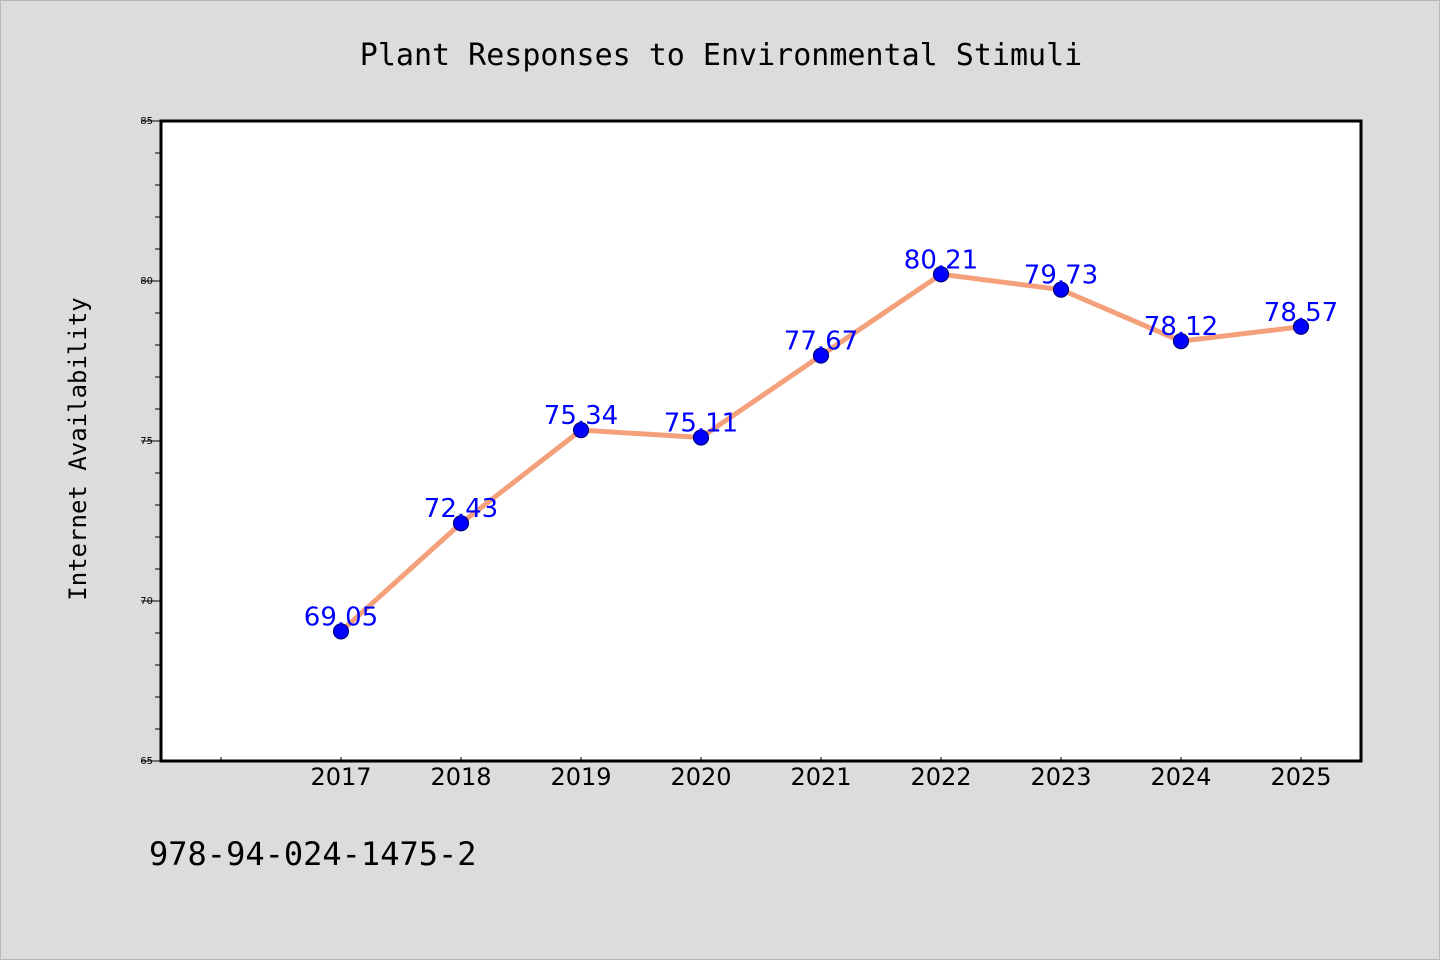 Image resolution: width=1440 pixels, height=960 pixels. Describe the element at coordinates (146, 761) in the screenshot. I see `y-tick-label: 65` at that location.